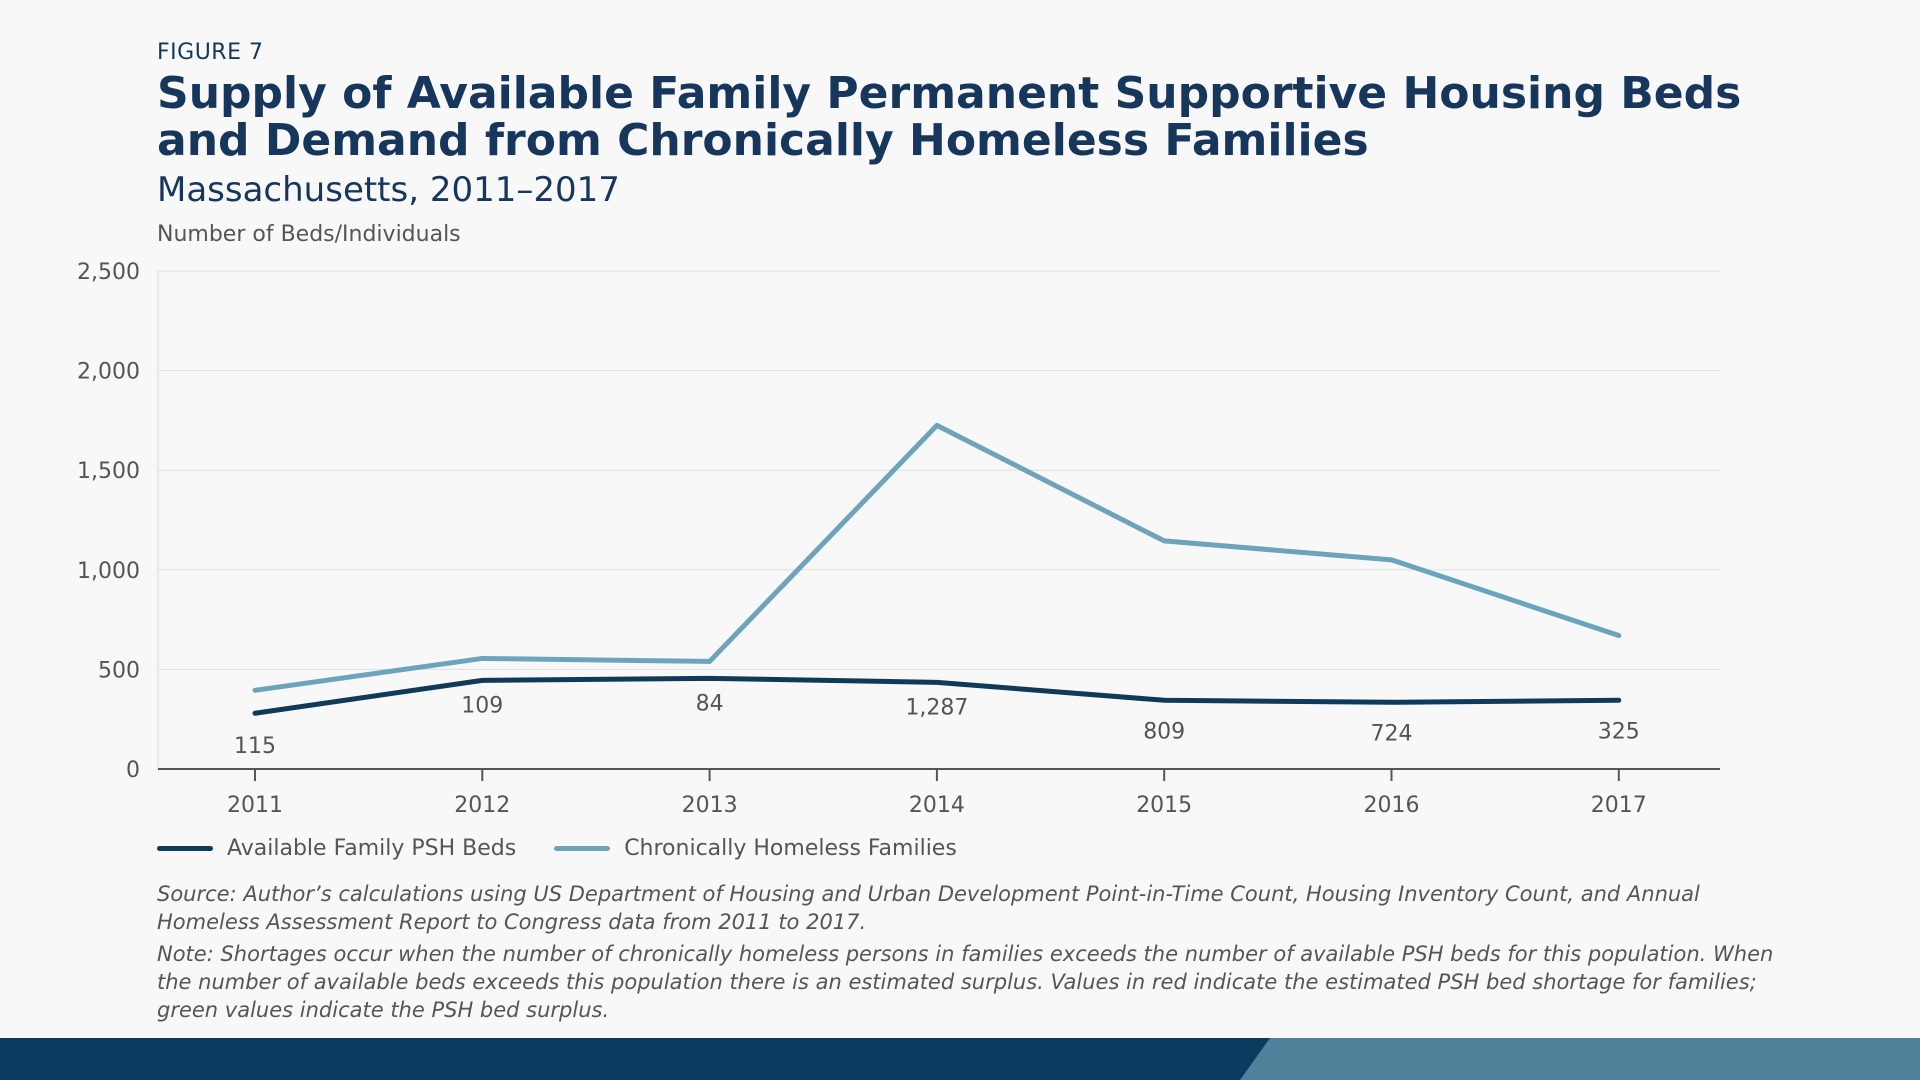 Image resolution: width=1920 pixels, height=1080 pixels. I want to click on legend-item-families: Chronically Homeless Families, so click(755, 848).